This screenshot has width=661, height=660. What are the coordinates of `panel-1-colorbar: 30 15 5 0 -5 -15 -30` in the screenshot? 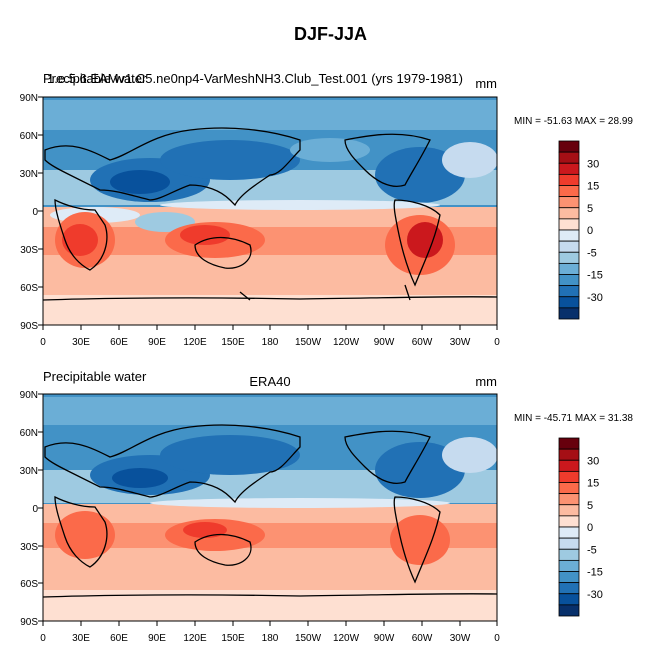 It's located at (580, 230).